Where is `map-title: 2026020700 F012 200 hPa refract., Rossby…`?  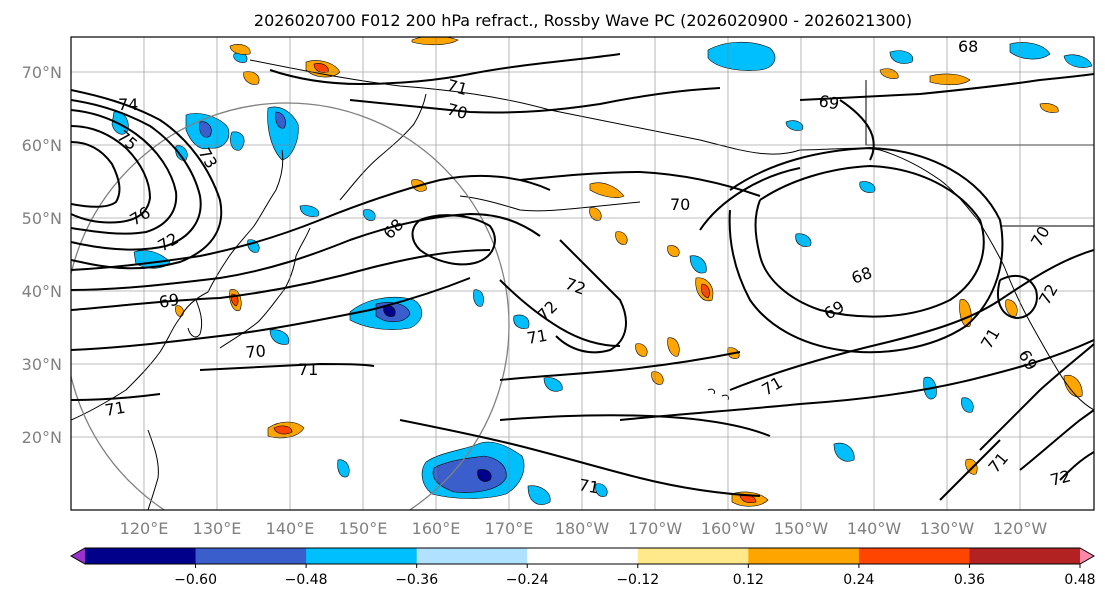 map-title: 2026020700 F012 200 hPa refract., Rossby… is located at coordinates (583, 20).